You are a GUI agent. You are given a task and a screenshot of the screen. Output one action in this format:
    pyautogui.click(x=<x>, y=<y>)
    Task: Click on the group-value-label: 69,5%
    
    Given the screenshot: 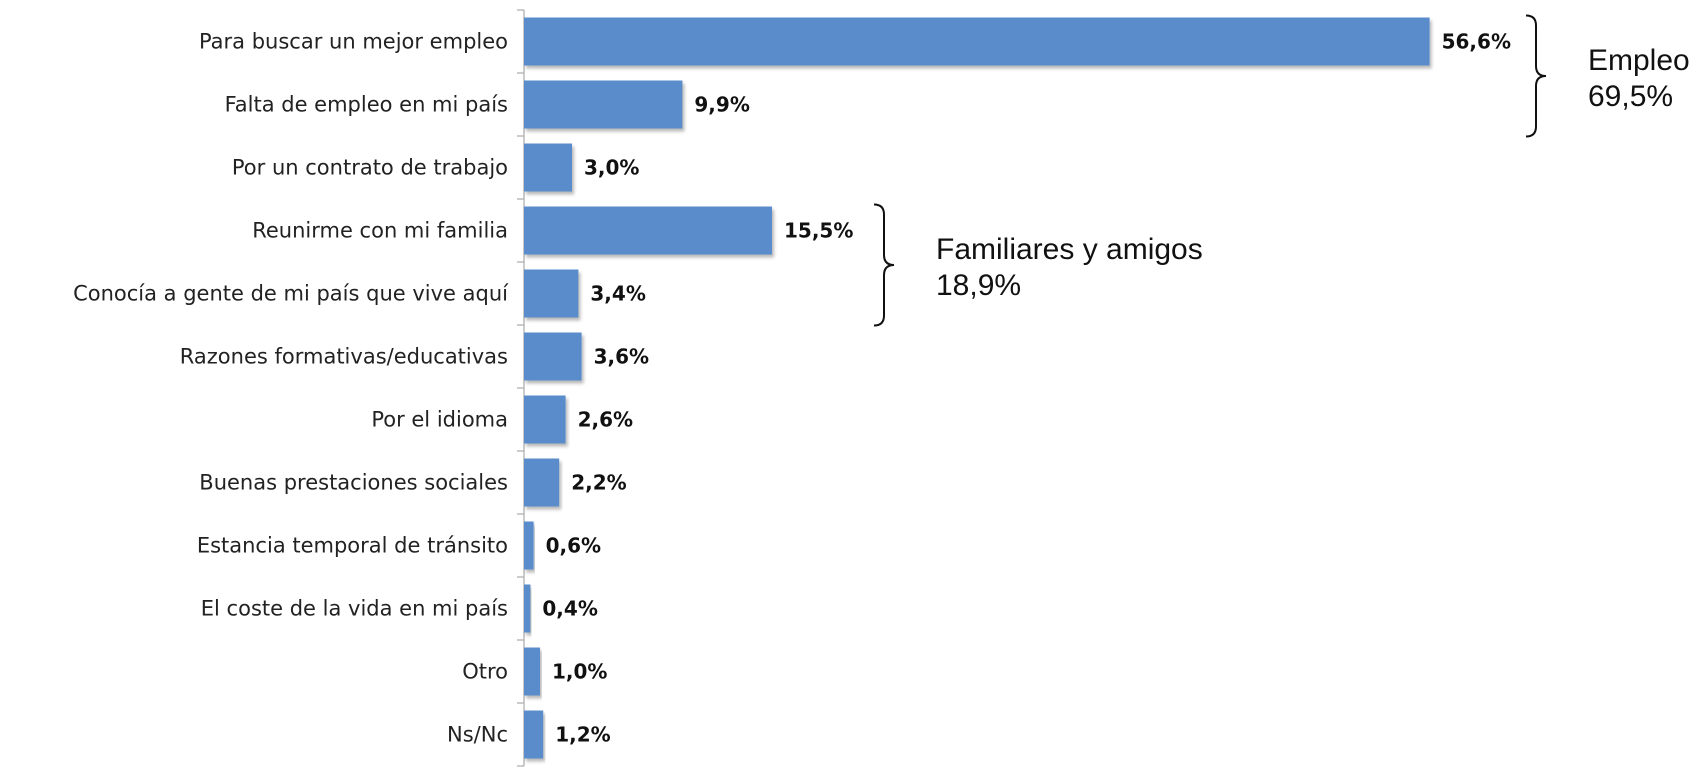 What is the action you would take?
    pyautogui.click(x=1630, y=96)
    